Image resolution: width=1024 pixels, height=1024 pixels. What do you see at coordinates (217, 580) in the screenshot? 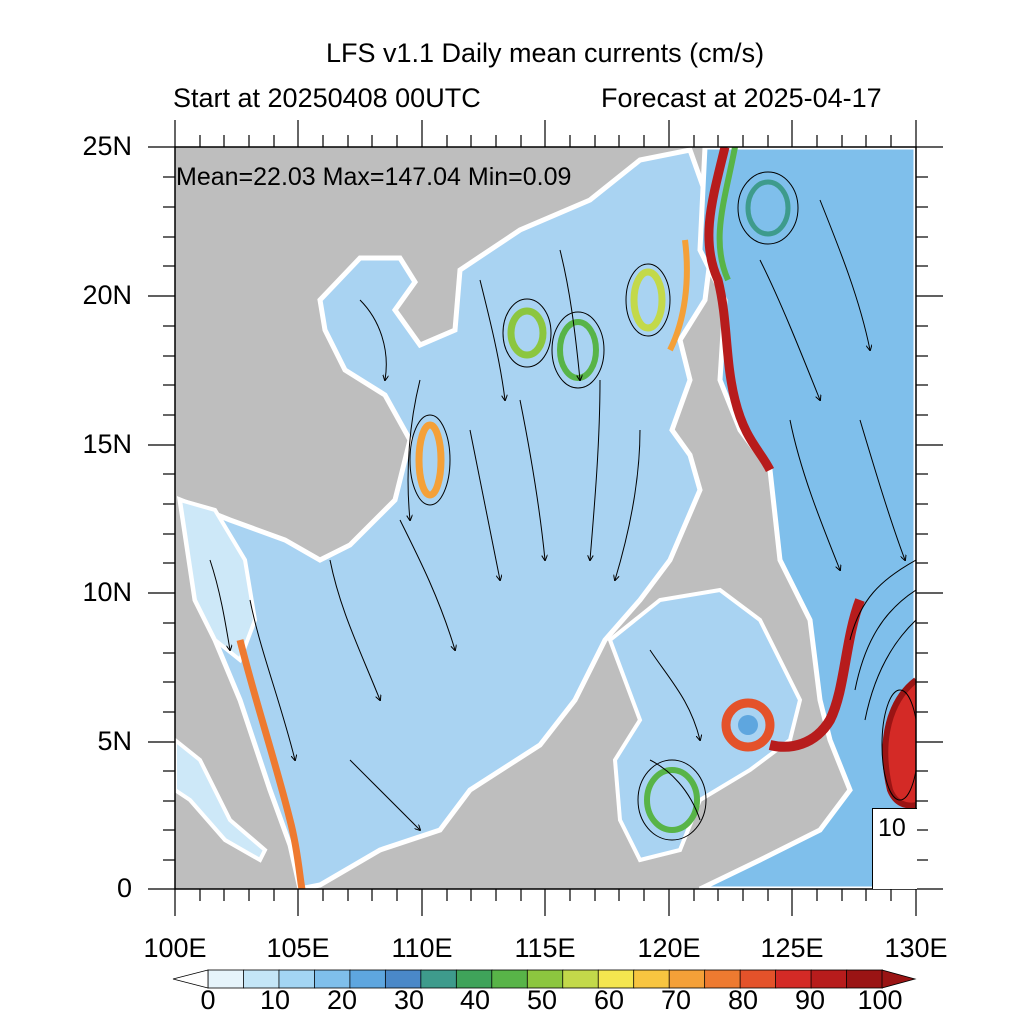
I see `ocean-gulf-thailand` at bounding box center [217, 580].